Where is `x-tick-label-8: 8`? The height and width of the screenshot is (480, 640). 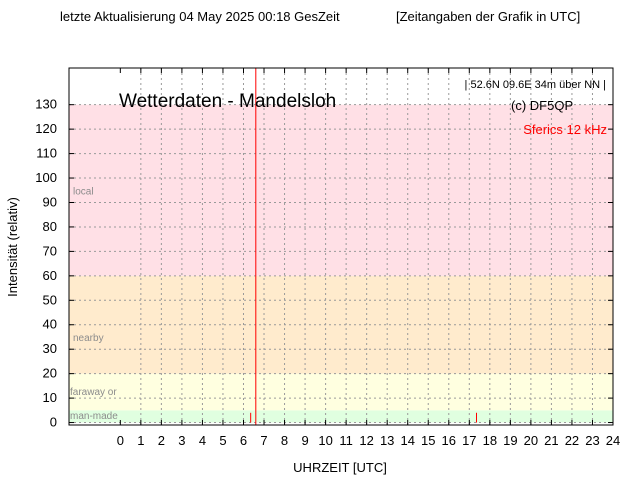 x-tick-label-8: 8 is located at coordinates (284, 440).